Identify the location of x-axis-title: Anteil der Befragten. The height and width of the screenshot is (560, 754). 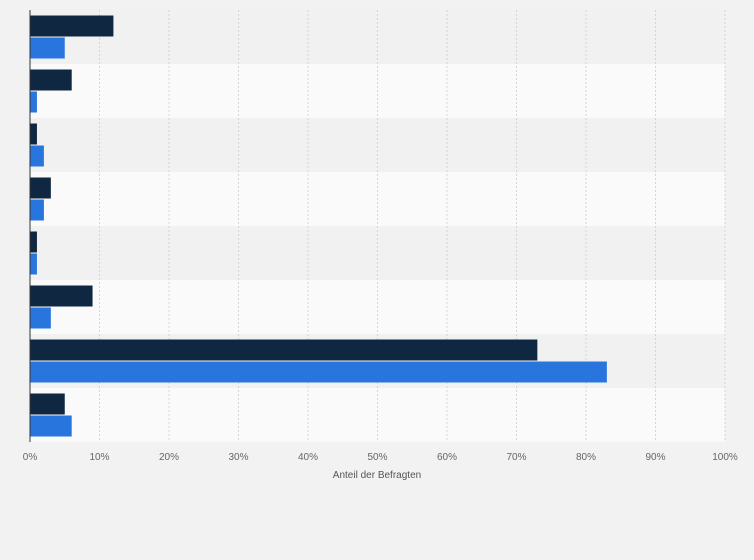
(377, 475).